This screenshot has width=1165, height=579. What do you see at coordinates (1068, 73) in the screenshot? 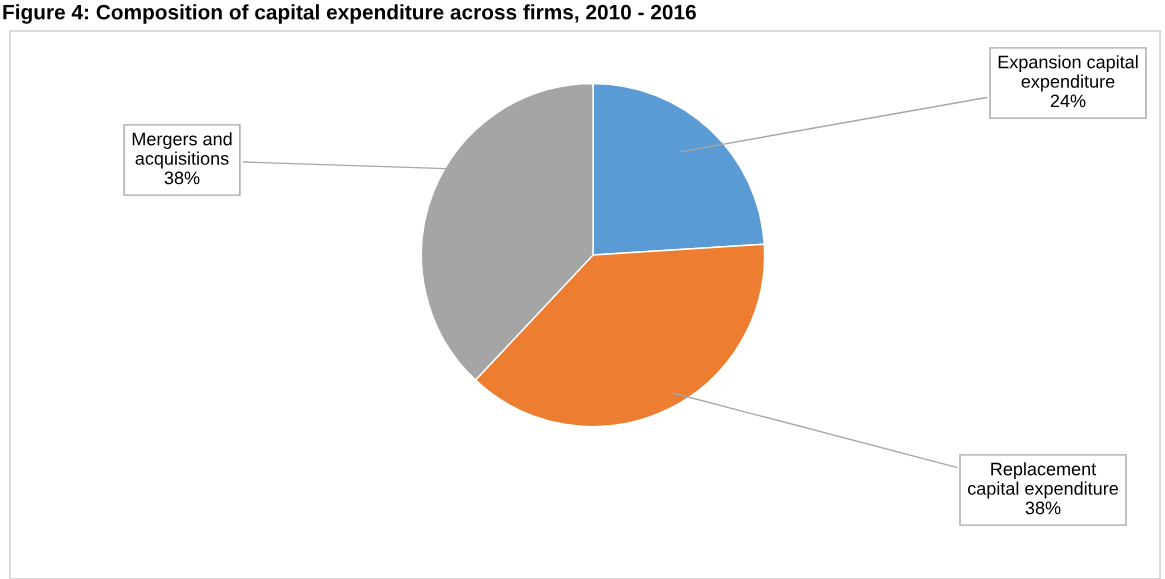
I see `slice-label: Expansion capital expenditure` at bounding box center [1068, 73].